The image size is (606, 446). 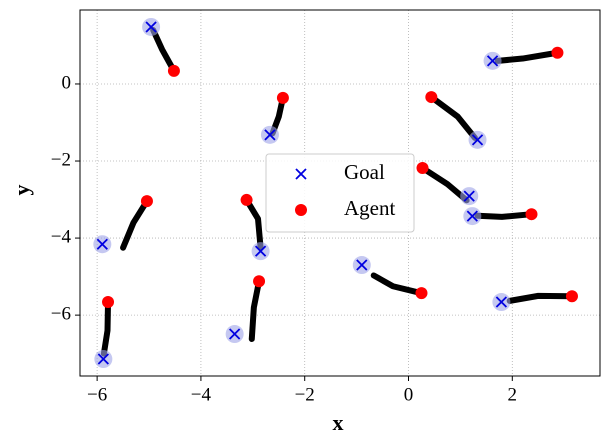 I want to click on y-tick-label: −2, so click(x=61, y=159).